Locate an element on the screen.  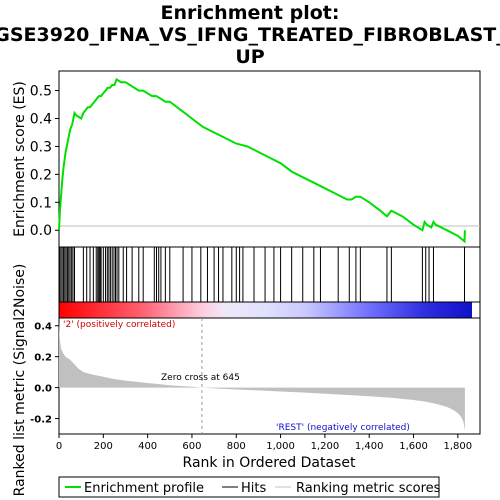
ranked-y-tick-label: -0.2 is located at coordinates (41, 420).